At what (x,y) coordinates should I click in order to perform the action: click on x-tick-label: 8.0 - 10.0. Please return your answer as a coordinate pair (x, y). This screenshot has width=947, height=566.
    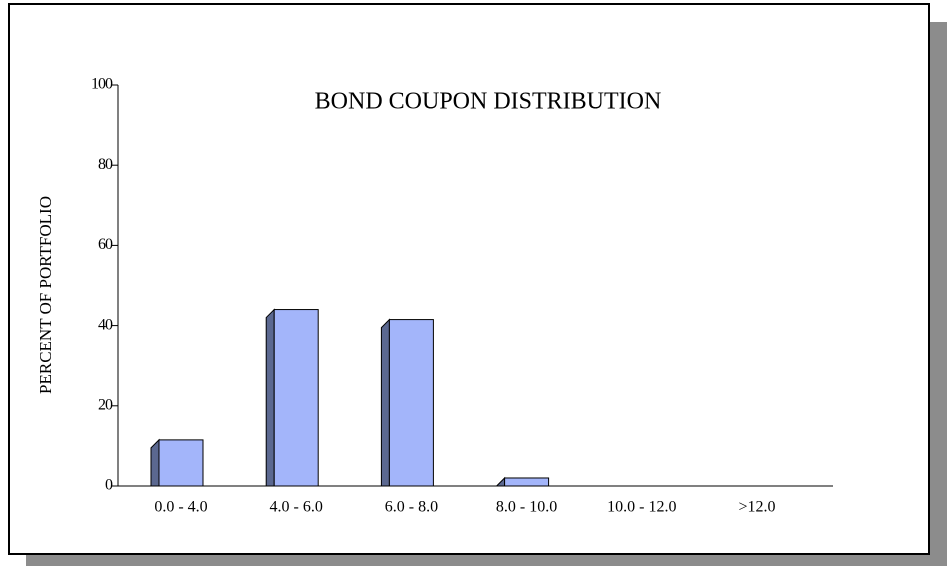
    Looking at the image, I should click on (526, 507).